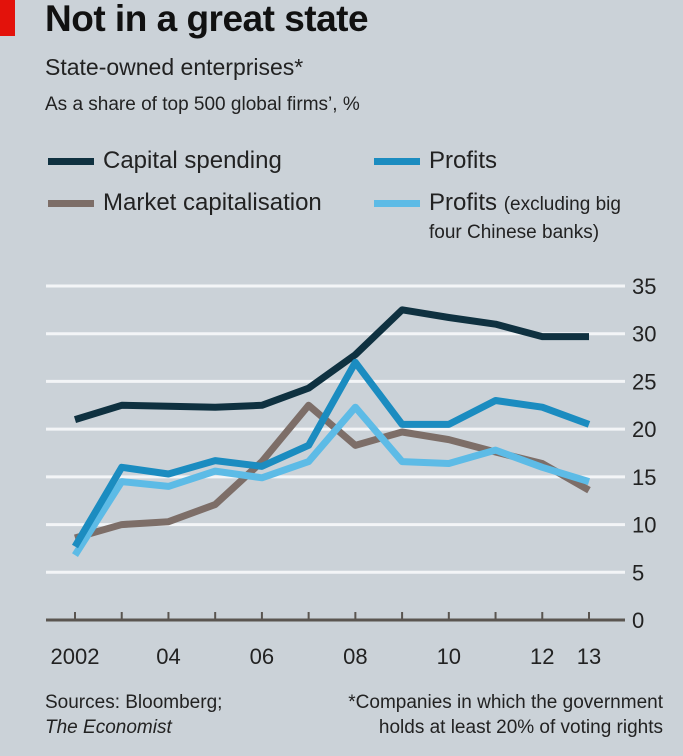 Image resolution: width=683 pixels, height=756 pixels. I want to click on series-line-capital-spending, so click(331, 364).